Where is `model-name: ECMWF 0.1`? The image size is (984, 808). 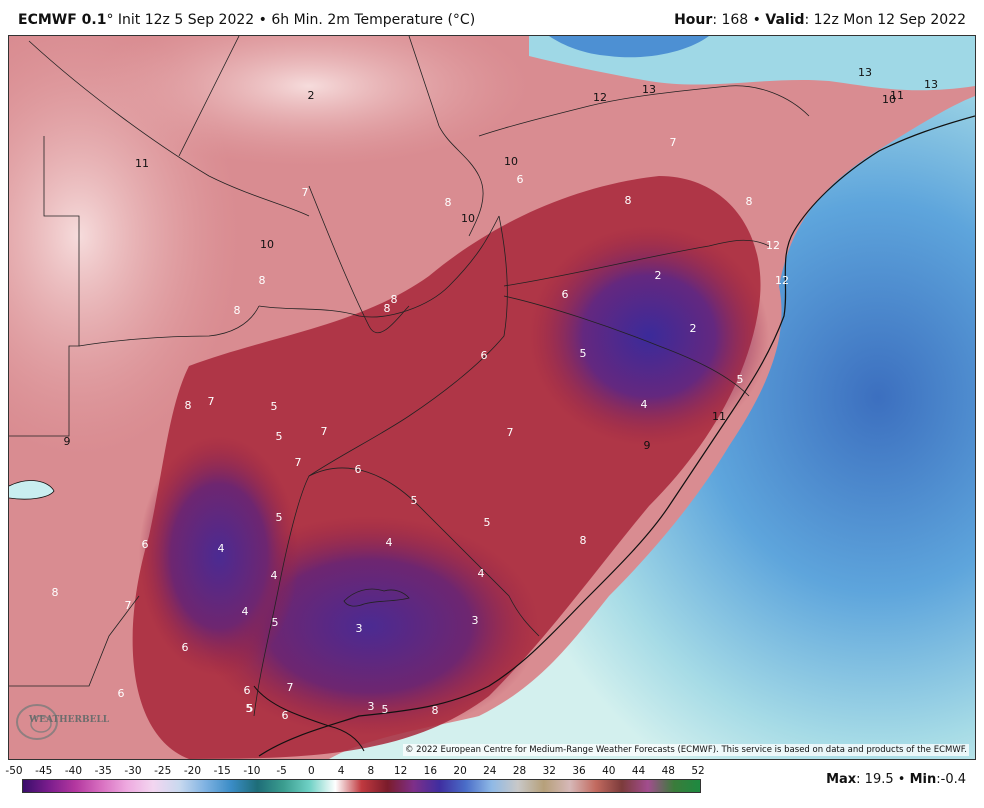
model-name: ECMWF 0.1 is located at coordinates (62, 20).